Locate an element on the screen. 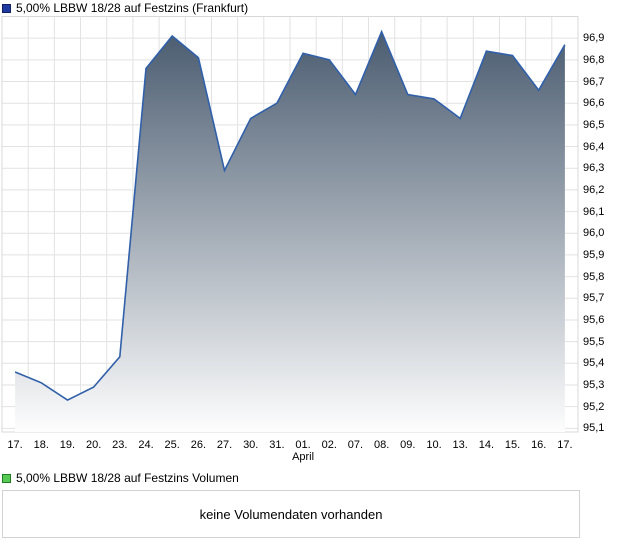 The height and width of the screenshot is (546, 620). x-tick-label: 18. is located at coordinates (41, 445).